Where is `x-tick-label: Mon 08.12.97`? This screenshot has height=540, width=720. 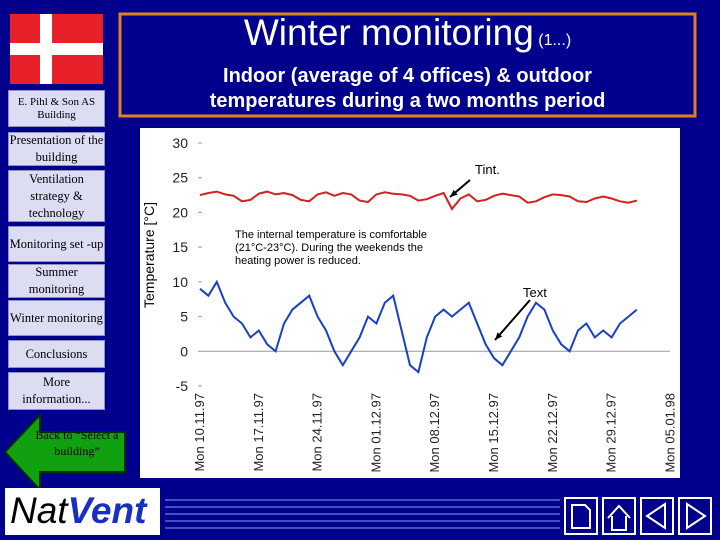
x-tick-label: Mon 08.12.97 is located at coordinates (434, 433).